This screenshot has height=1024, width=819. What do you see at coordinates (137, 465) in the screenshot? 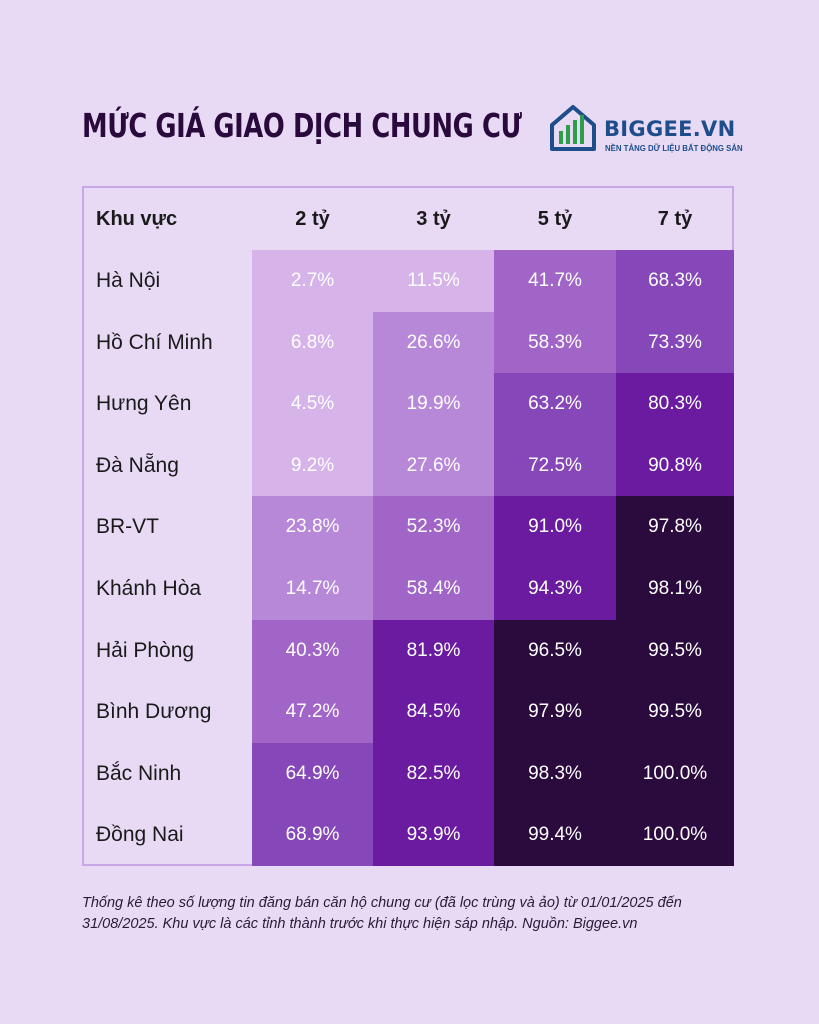
I see `region-label: Đà Nẵng` at bounding box center [137, 465].